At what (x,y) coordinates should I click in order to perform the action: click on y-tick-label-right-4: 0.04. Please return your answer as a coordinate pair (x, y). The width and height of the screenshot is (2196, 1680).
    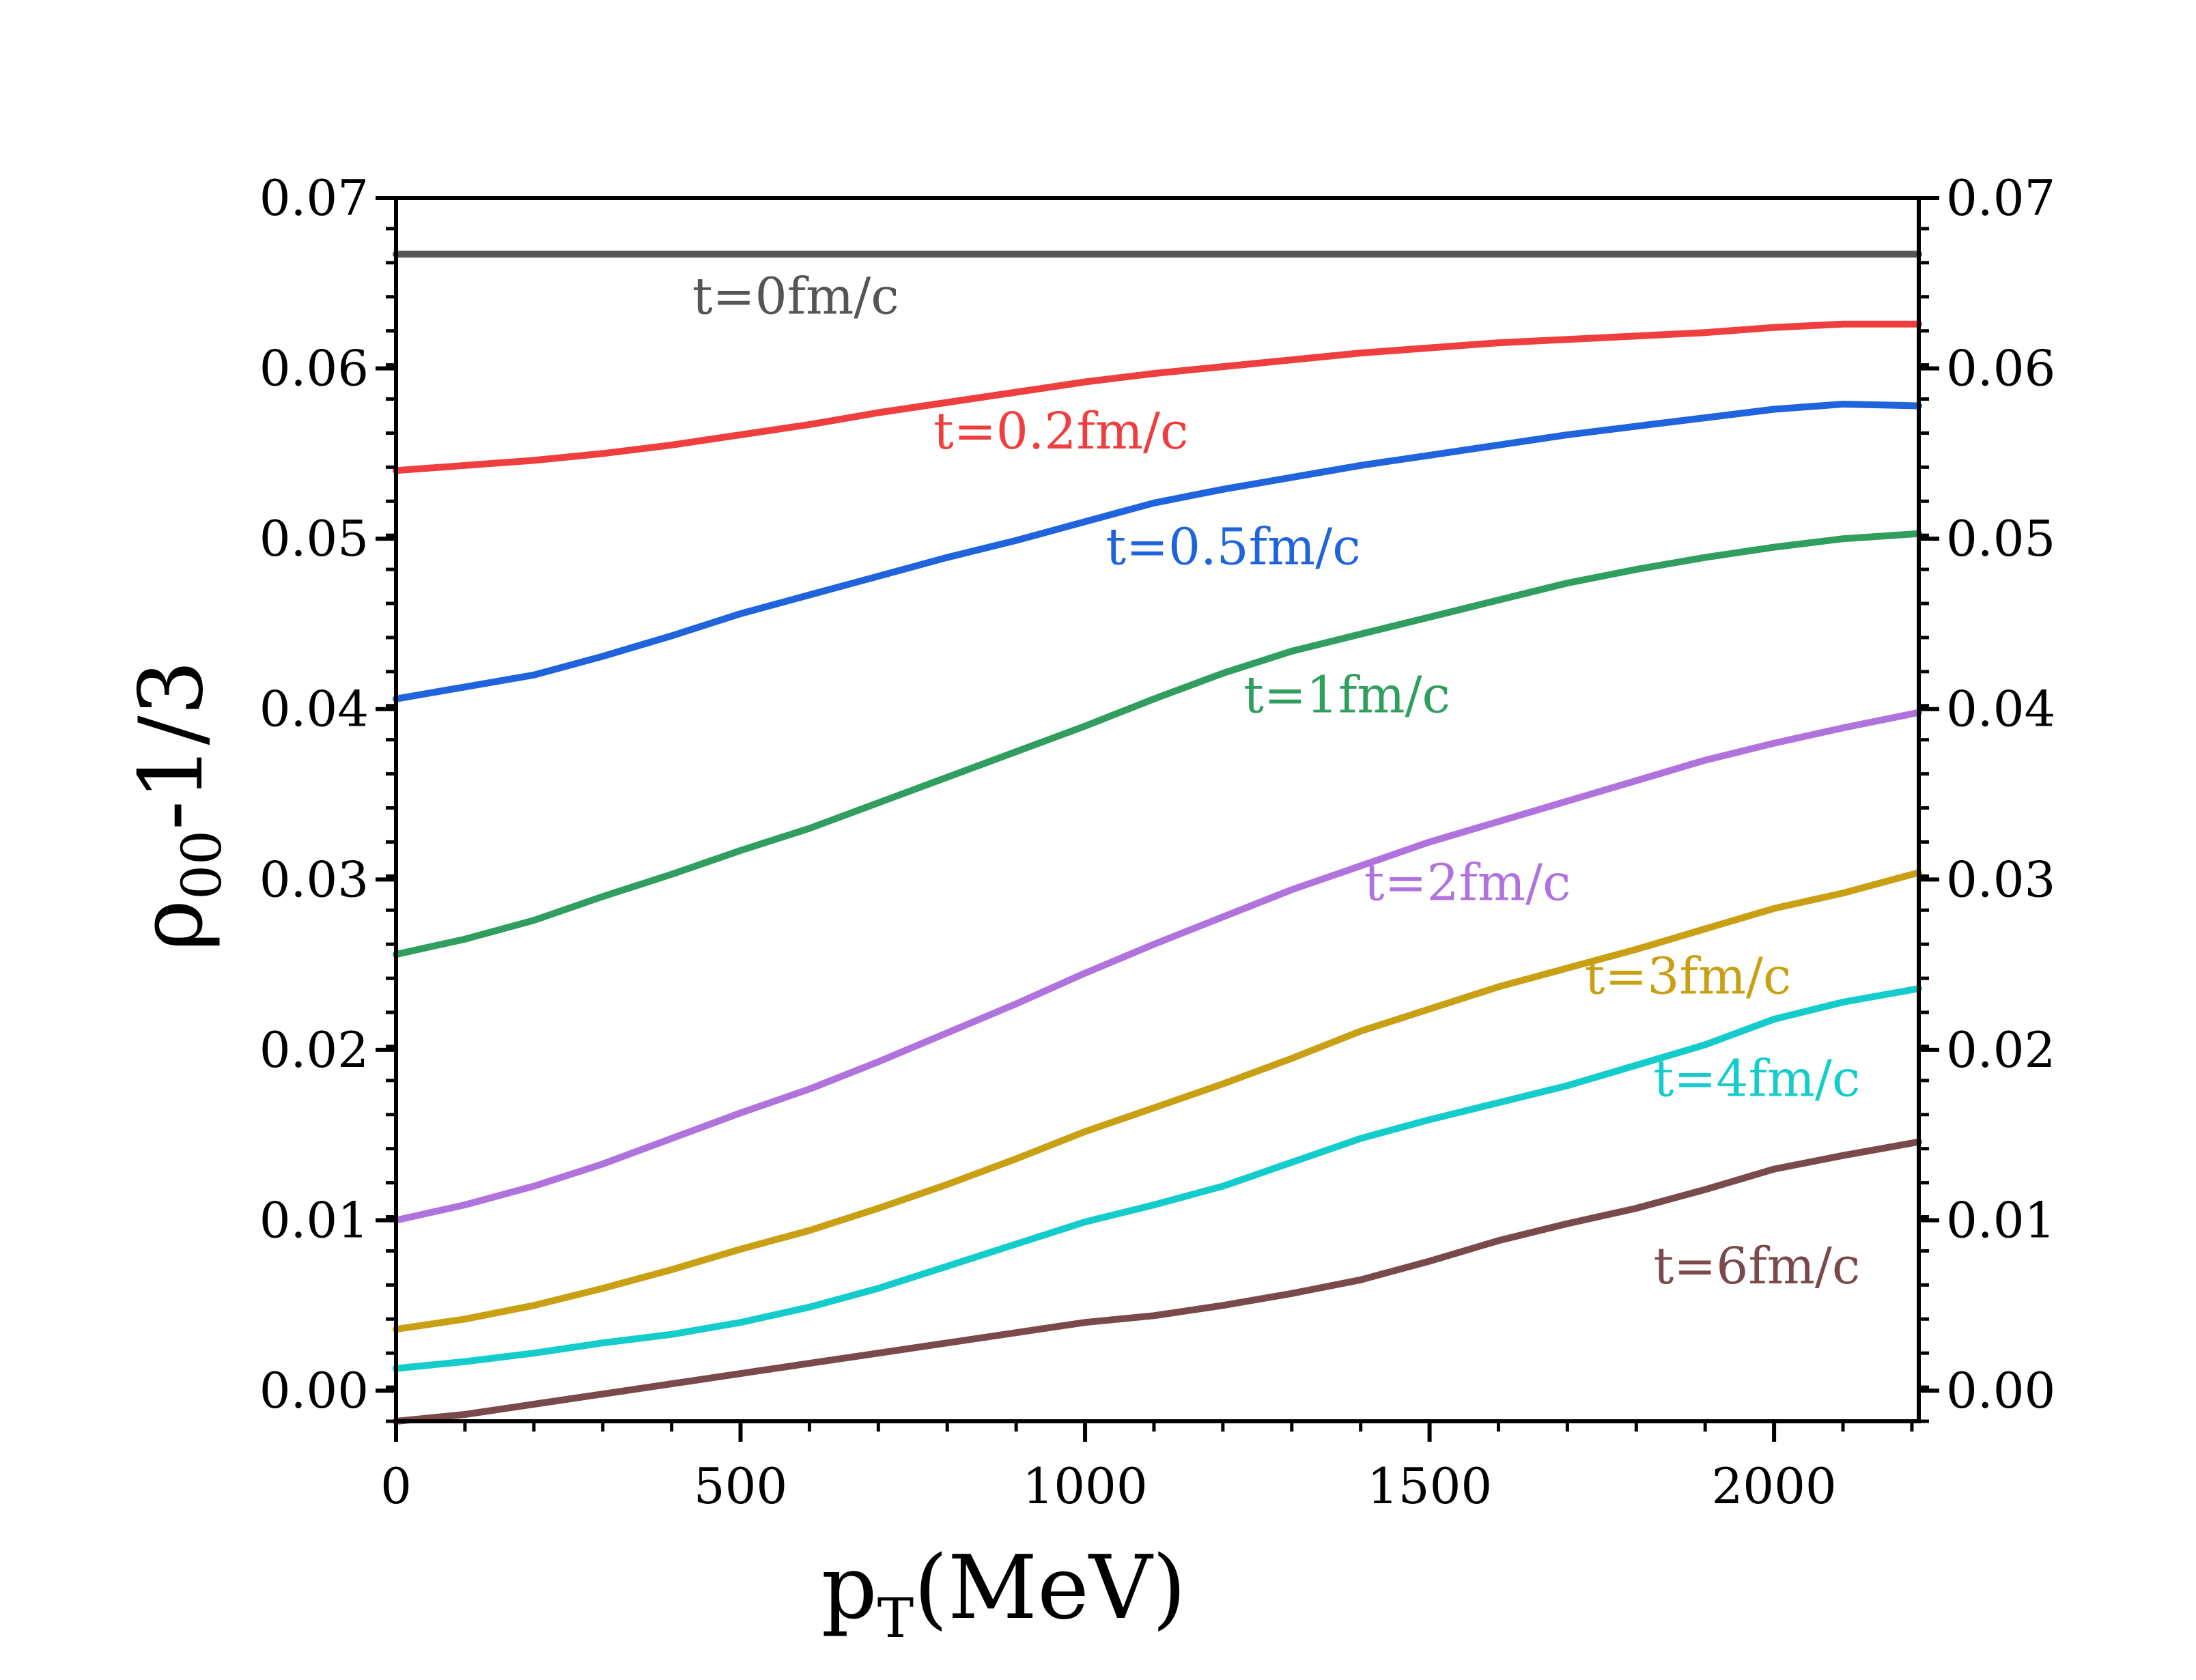
    Looking at the image, I should click on (2000, 709).